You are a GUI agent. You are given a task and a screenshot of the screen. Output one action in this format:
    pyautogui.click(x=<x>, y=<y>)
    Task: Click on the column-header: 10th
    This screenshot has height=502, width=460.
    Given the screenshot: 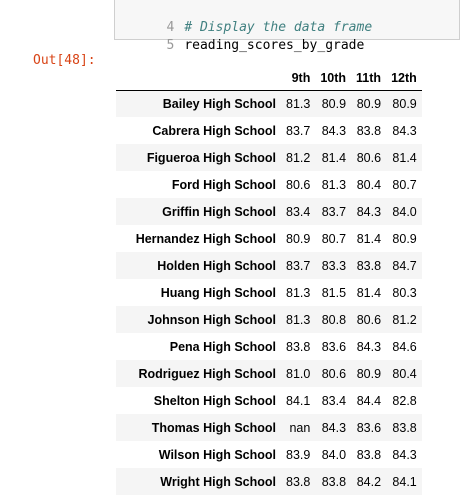 What is the action you would take?
    pyautogui.click(x=333, y=78)
    